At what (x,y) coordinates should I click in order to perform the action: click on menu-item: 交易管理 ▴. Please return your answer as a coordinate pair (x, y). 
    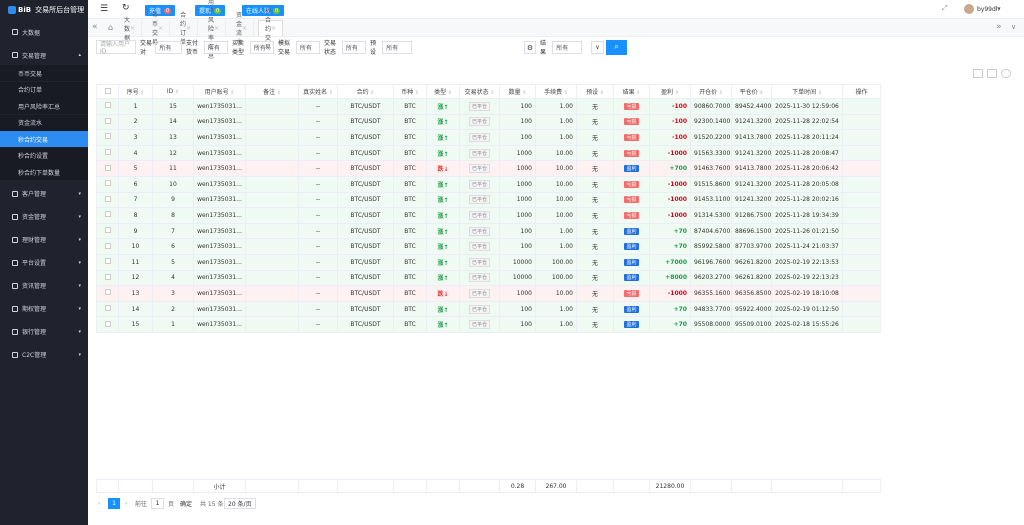
    Looking at the image, I should click on (44, 55).